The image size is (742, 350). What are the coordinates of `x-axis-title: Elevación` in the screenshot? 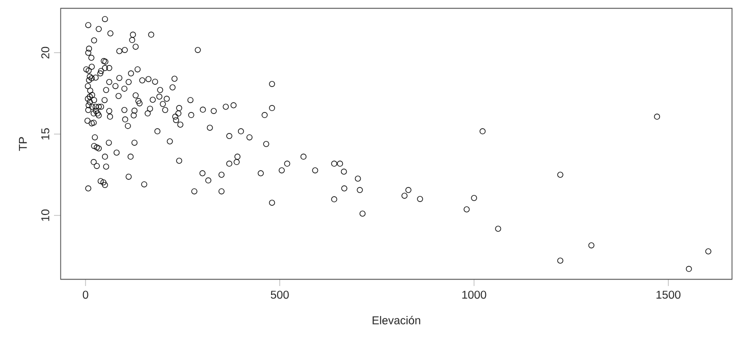 It's located at (396, 320).